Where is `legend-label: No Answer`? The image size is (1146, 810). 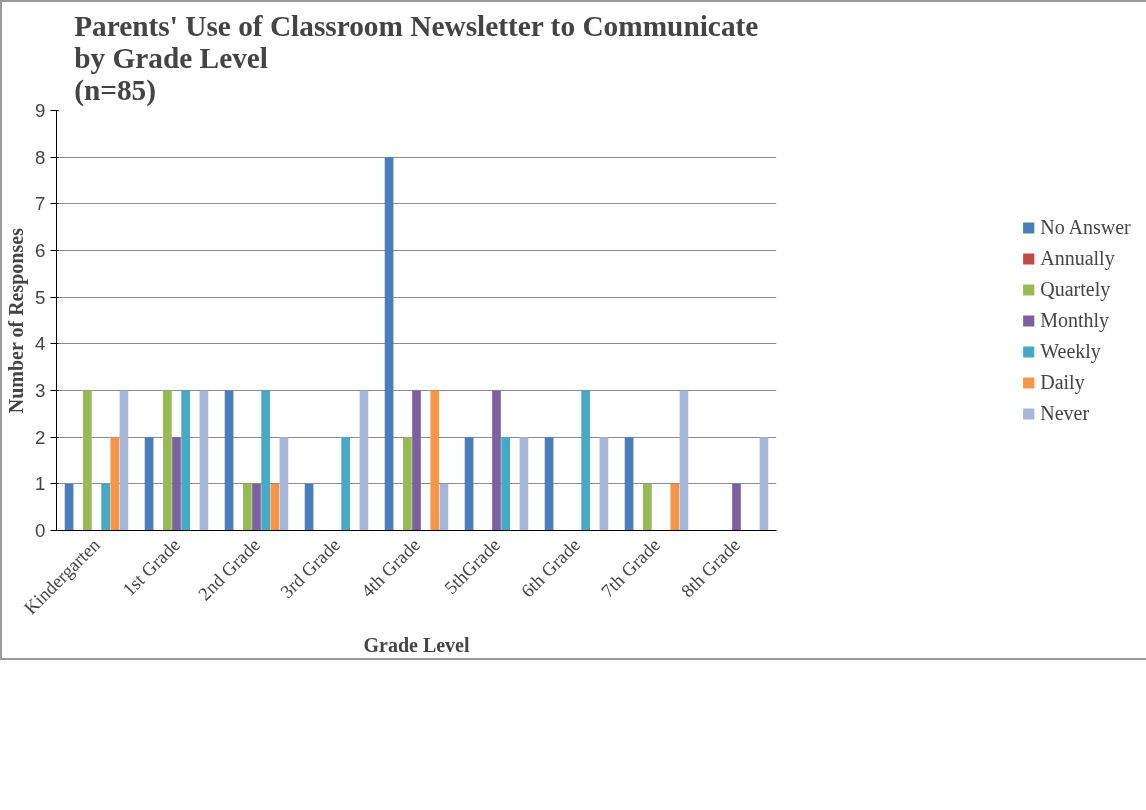 legend-label: No Answer is located at coordinates (1085, 227).